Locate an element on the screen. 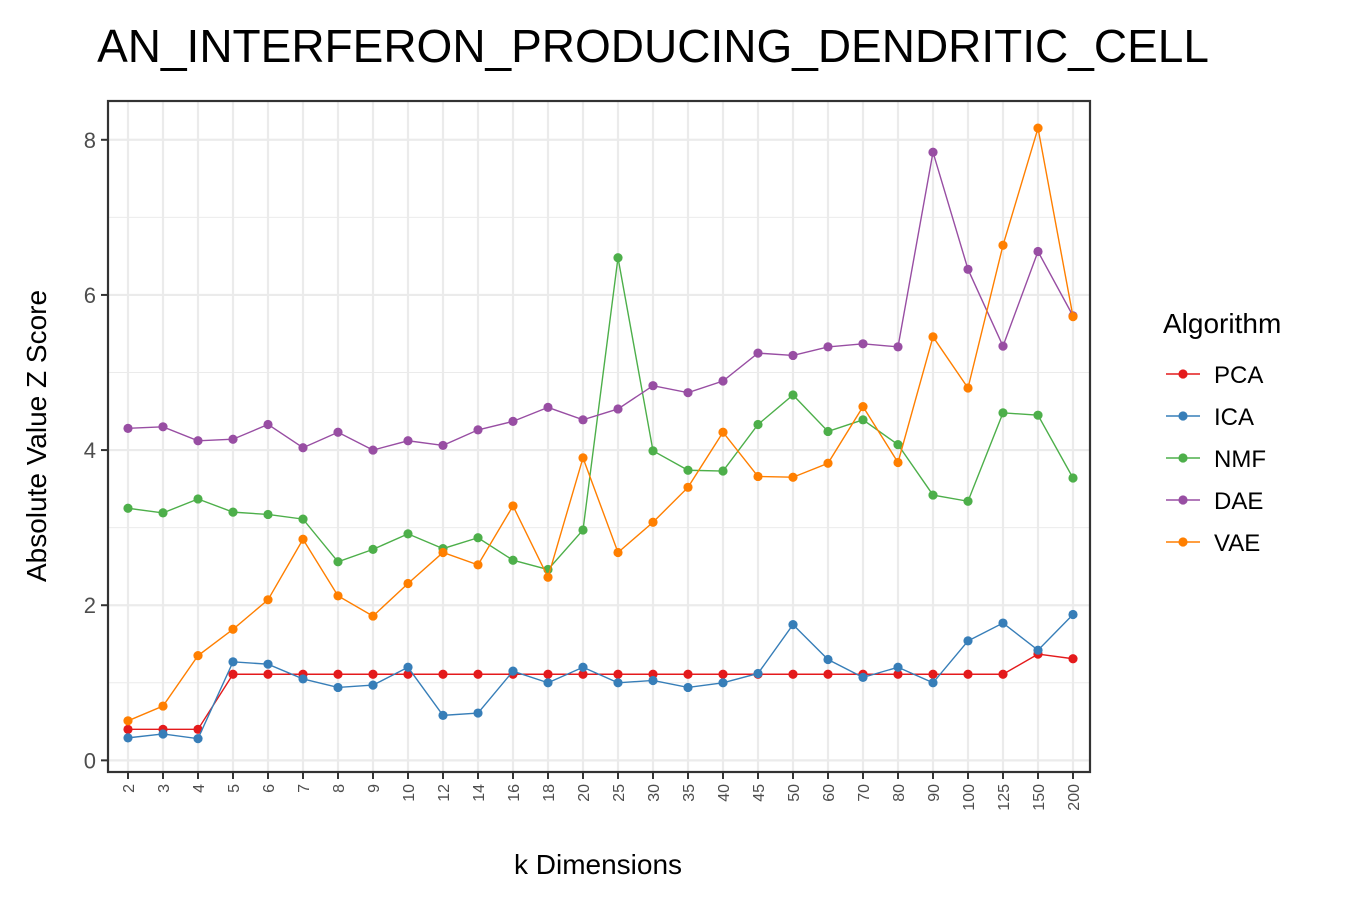 The width and height of the screenshot is (1350, 900). x-tick-label: 30 is located at coordinates (654, 793).